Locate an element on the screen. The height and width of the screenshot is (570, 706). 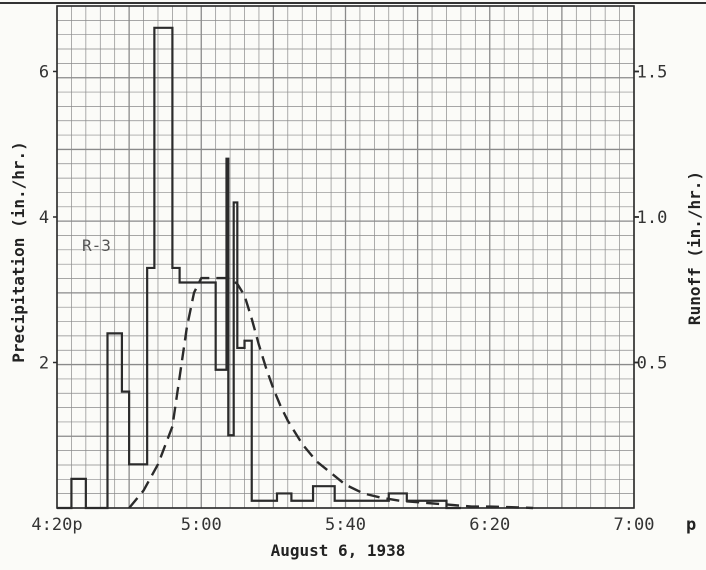
x-axis-title: August 6, 1938 is located at coordinates (338, 550).